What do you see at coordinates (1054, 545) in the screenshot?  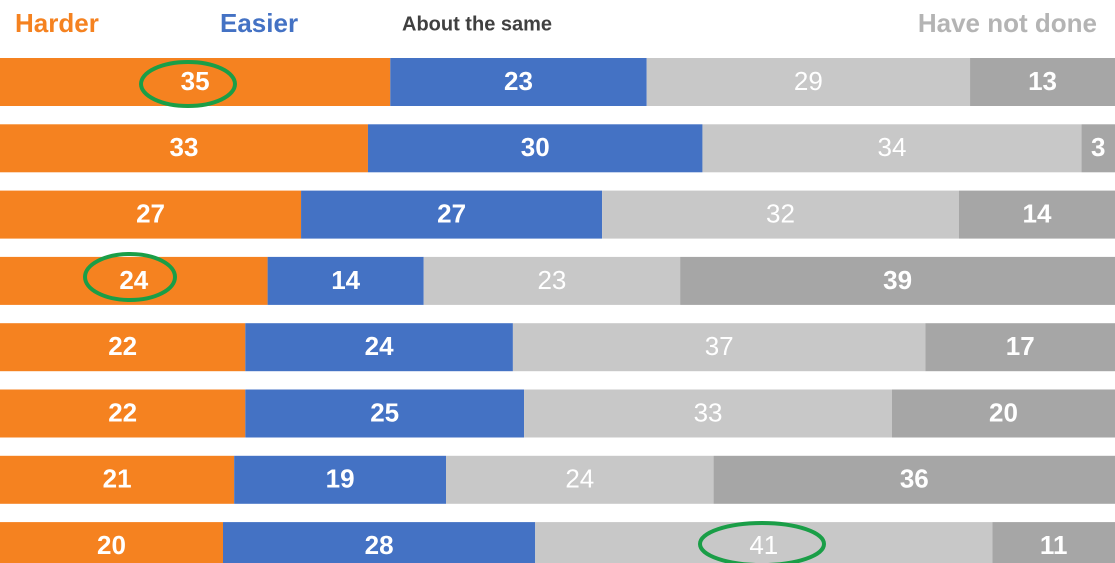 I see `data-label: 11` at bounding box center [1054, 545].